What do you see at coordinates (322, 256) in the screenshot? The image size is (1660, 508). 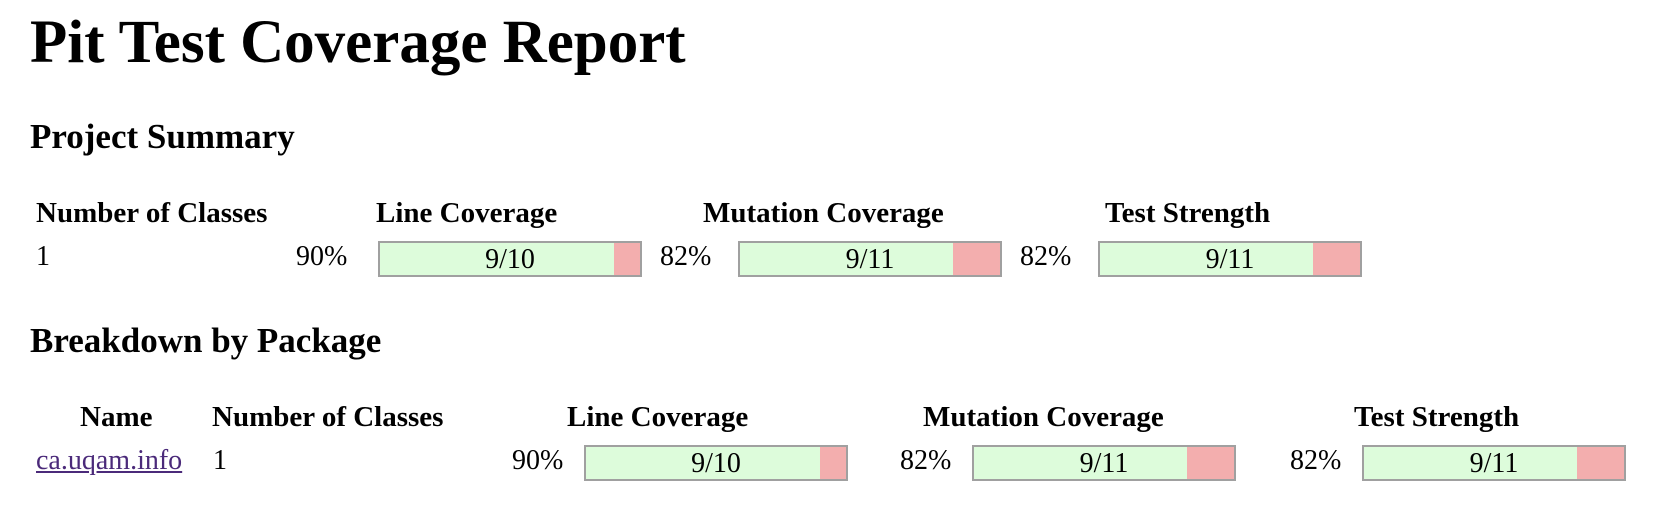 I see `summary-line-coverage-percent: 90%` at bounding box center [322, 256].